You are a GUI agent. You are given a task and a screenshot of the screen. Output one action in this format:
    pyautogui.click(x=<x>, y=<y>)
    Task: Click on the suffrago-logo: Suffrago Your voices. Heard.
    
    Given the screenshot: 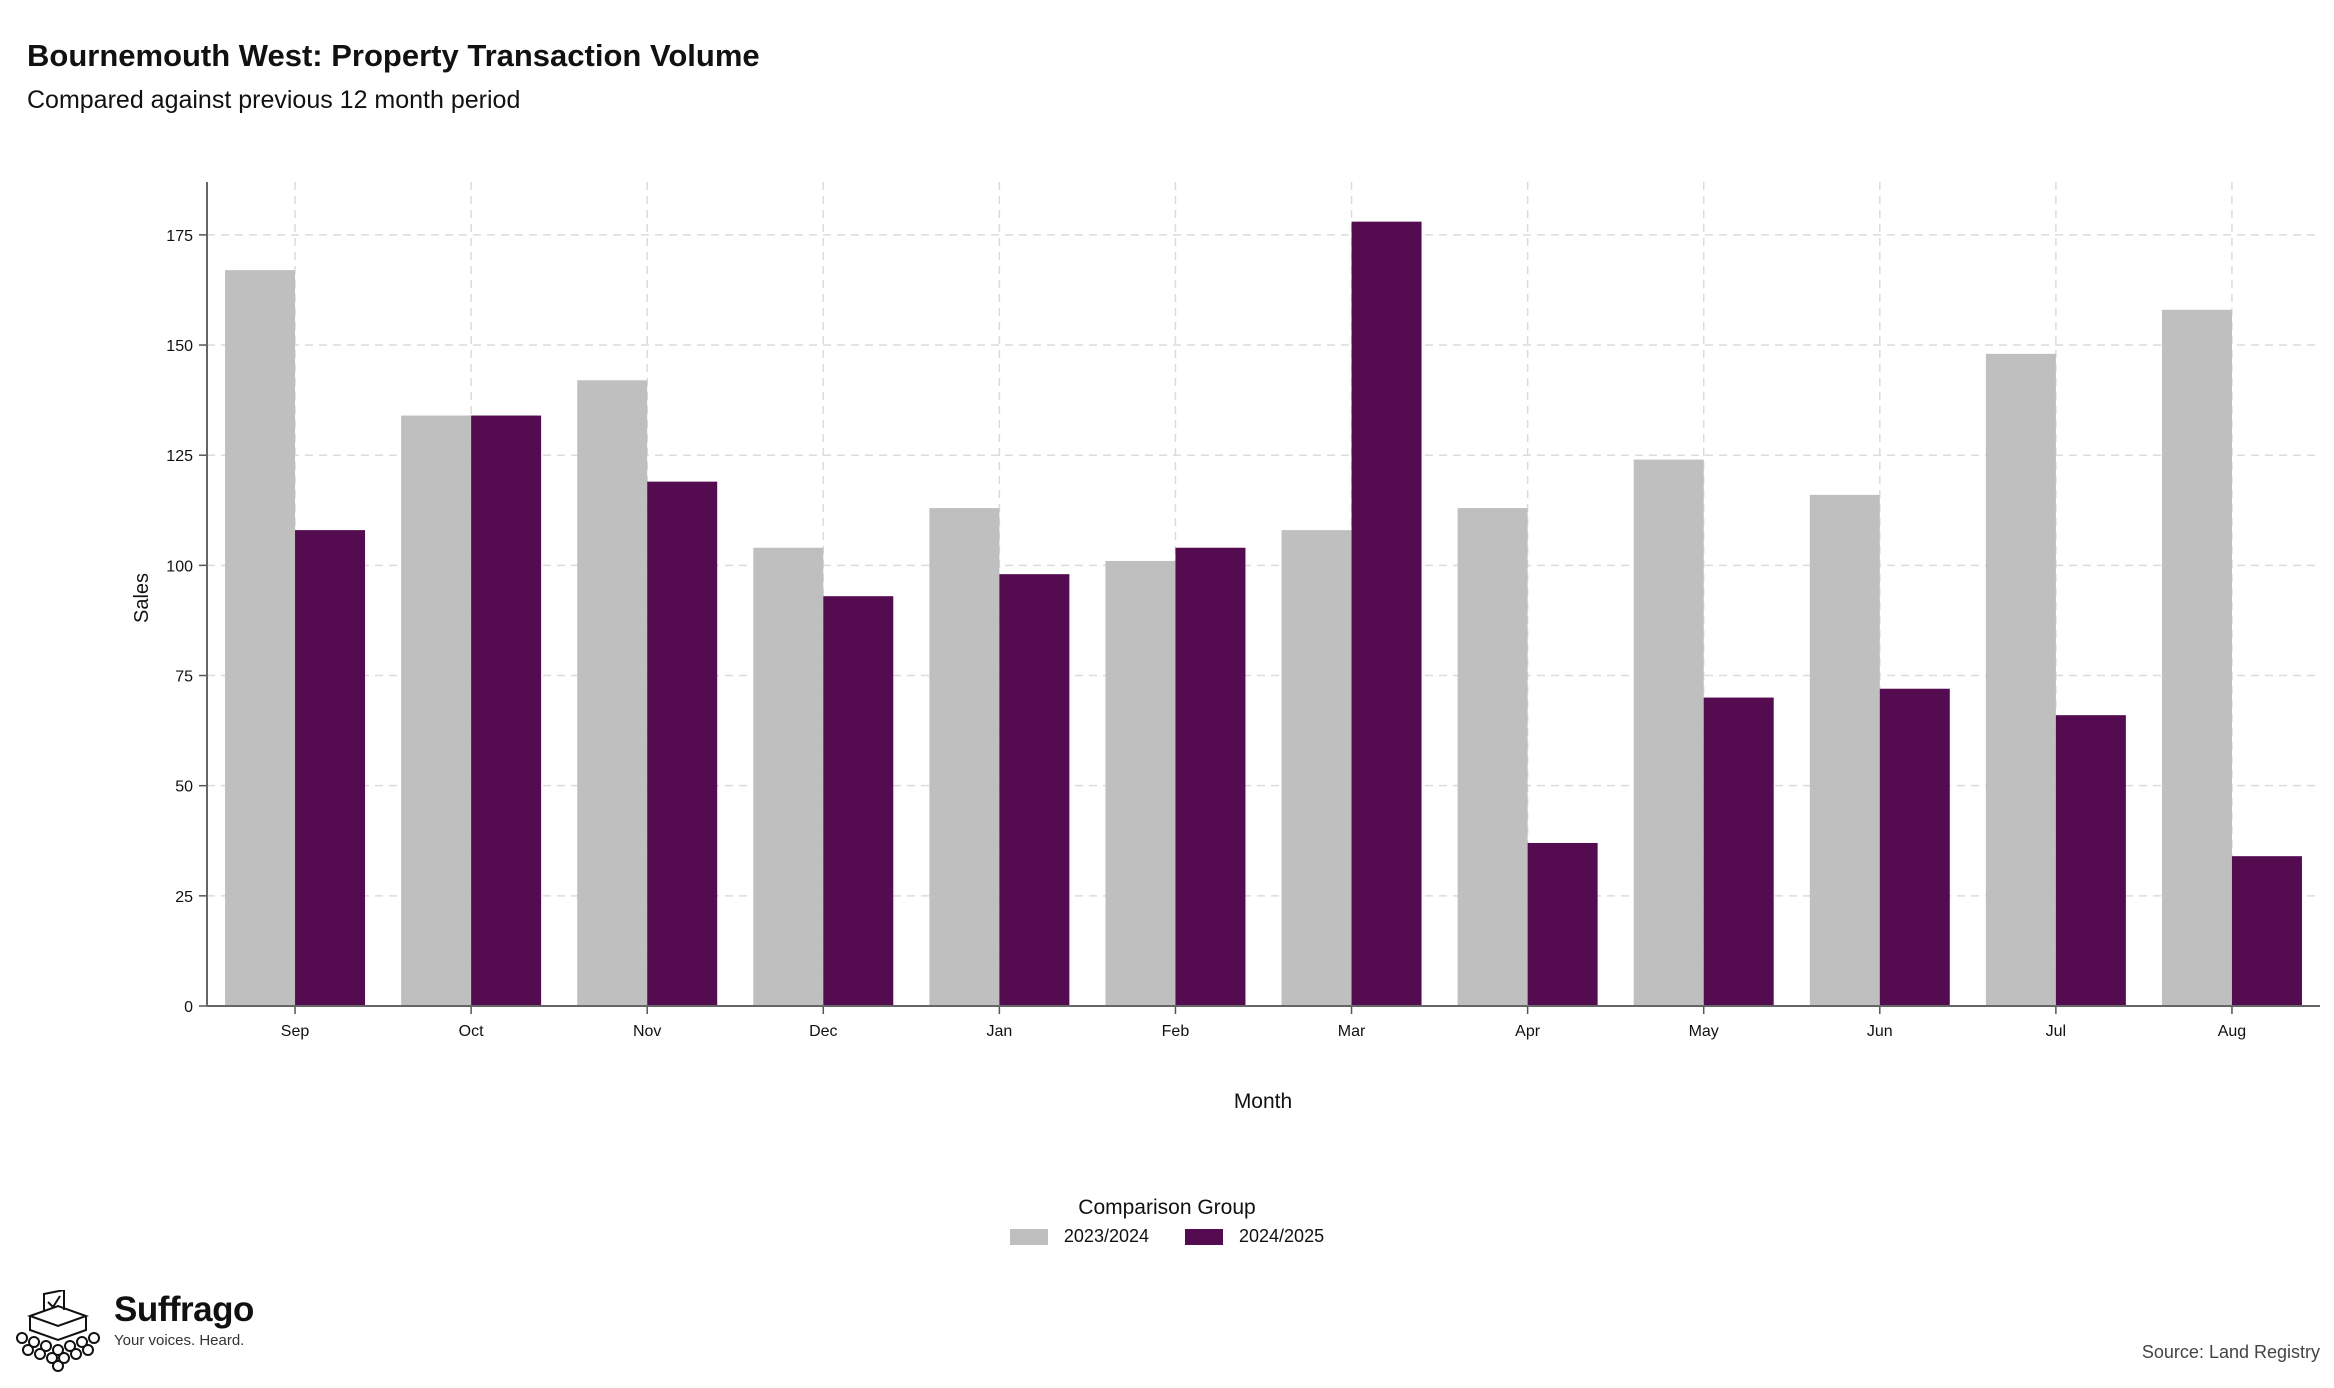 What is the action you would take?
    pyautogui.click(x=134, y=1332)
    